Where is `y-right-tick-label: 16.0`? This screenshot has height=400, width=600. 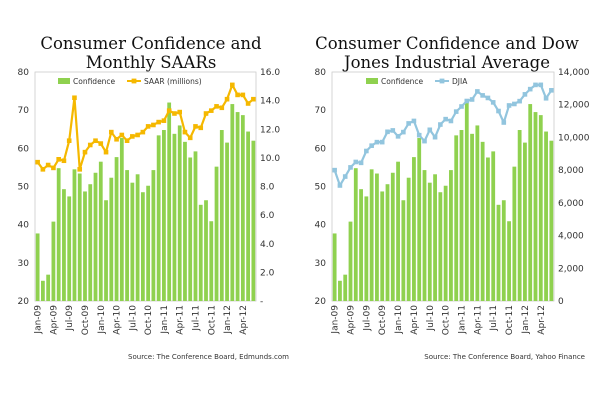
y-right-tick-label: 16.0 is located at coordinates (270, 73).